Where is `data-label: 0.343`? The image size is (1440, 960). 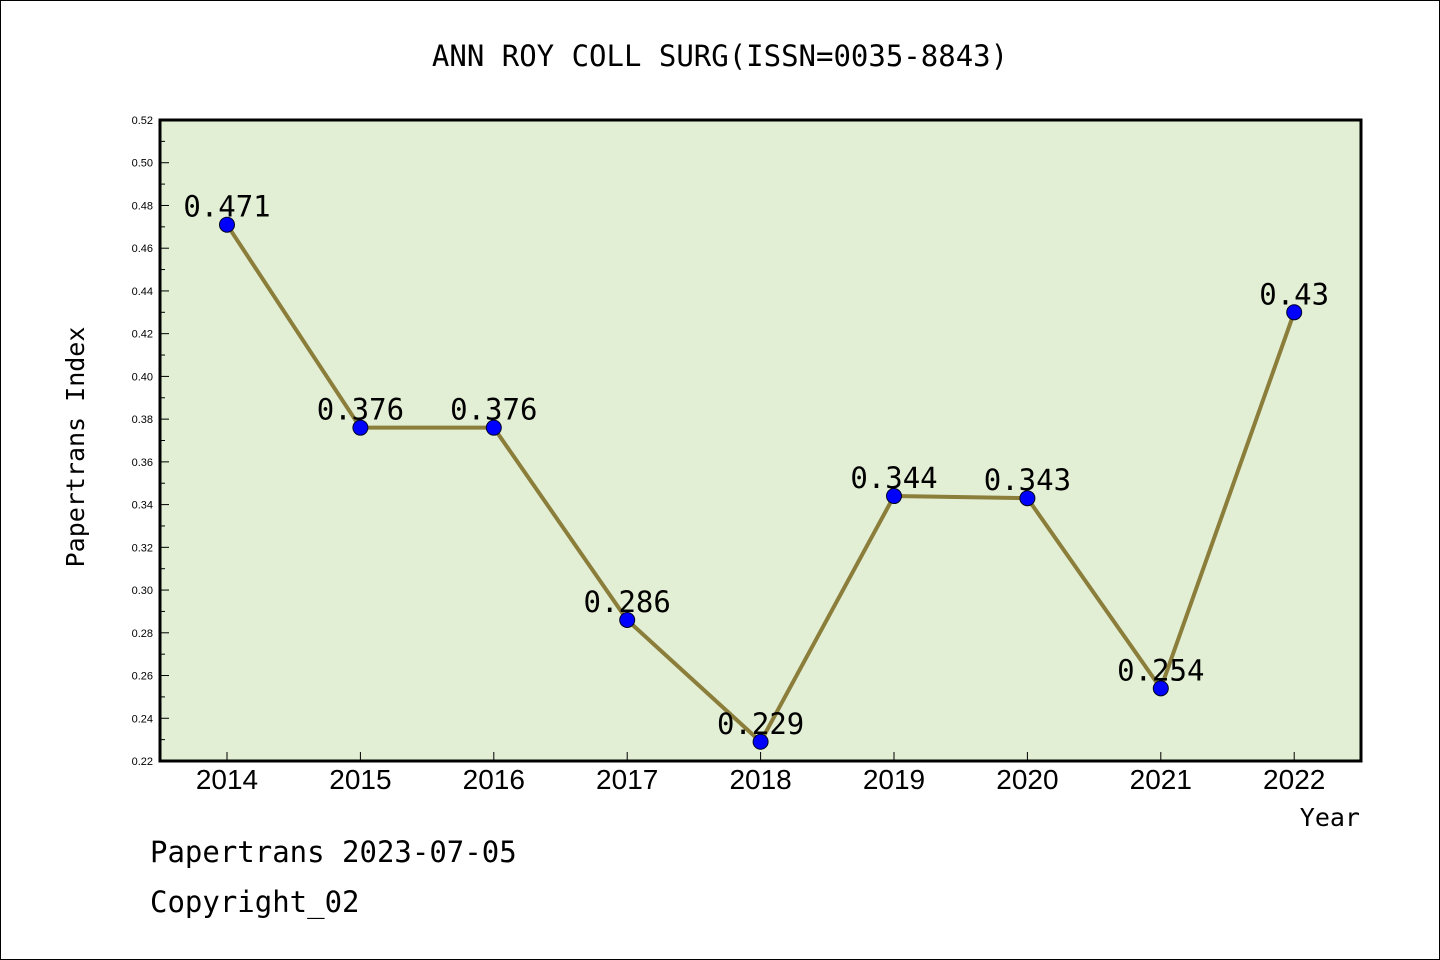 data-label: 0.343 is located at coordinates (1027, 480).